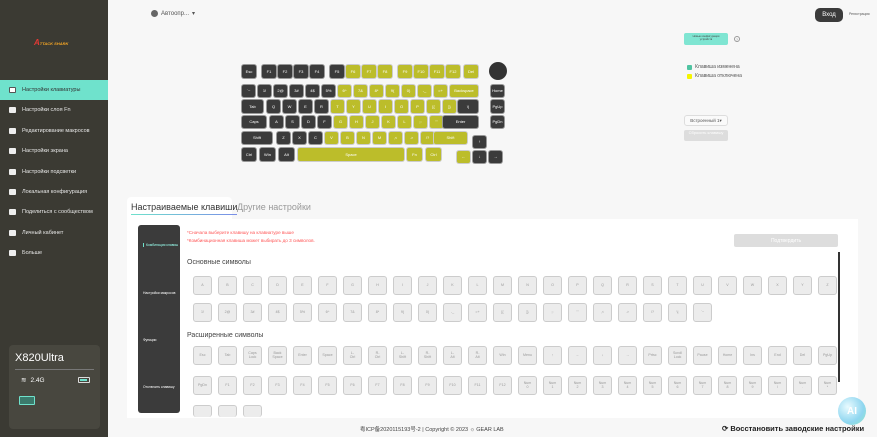 The height and width of the screenshot is (437, 877). Describe the element at coordinates (477, 355) in the screenshot. I see `symbol-key: R- Alt` at that location.